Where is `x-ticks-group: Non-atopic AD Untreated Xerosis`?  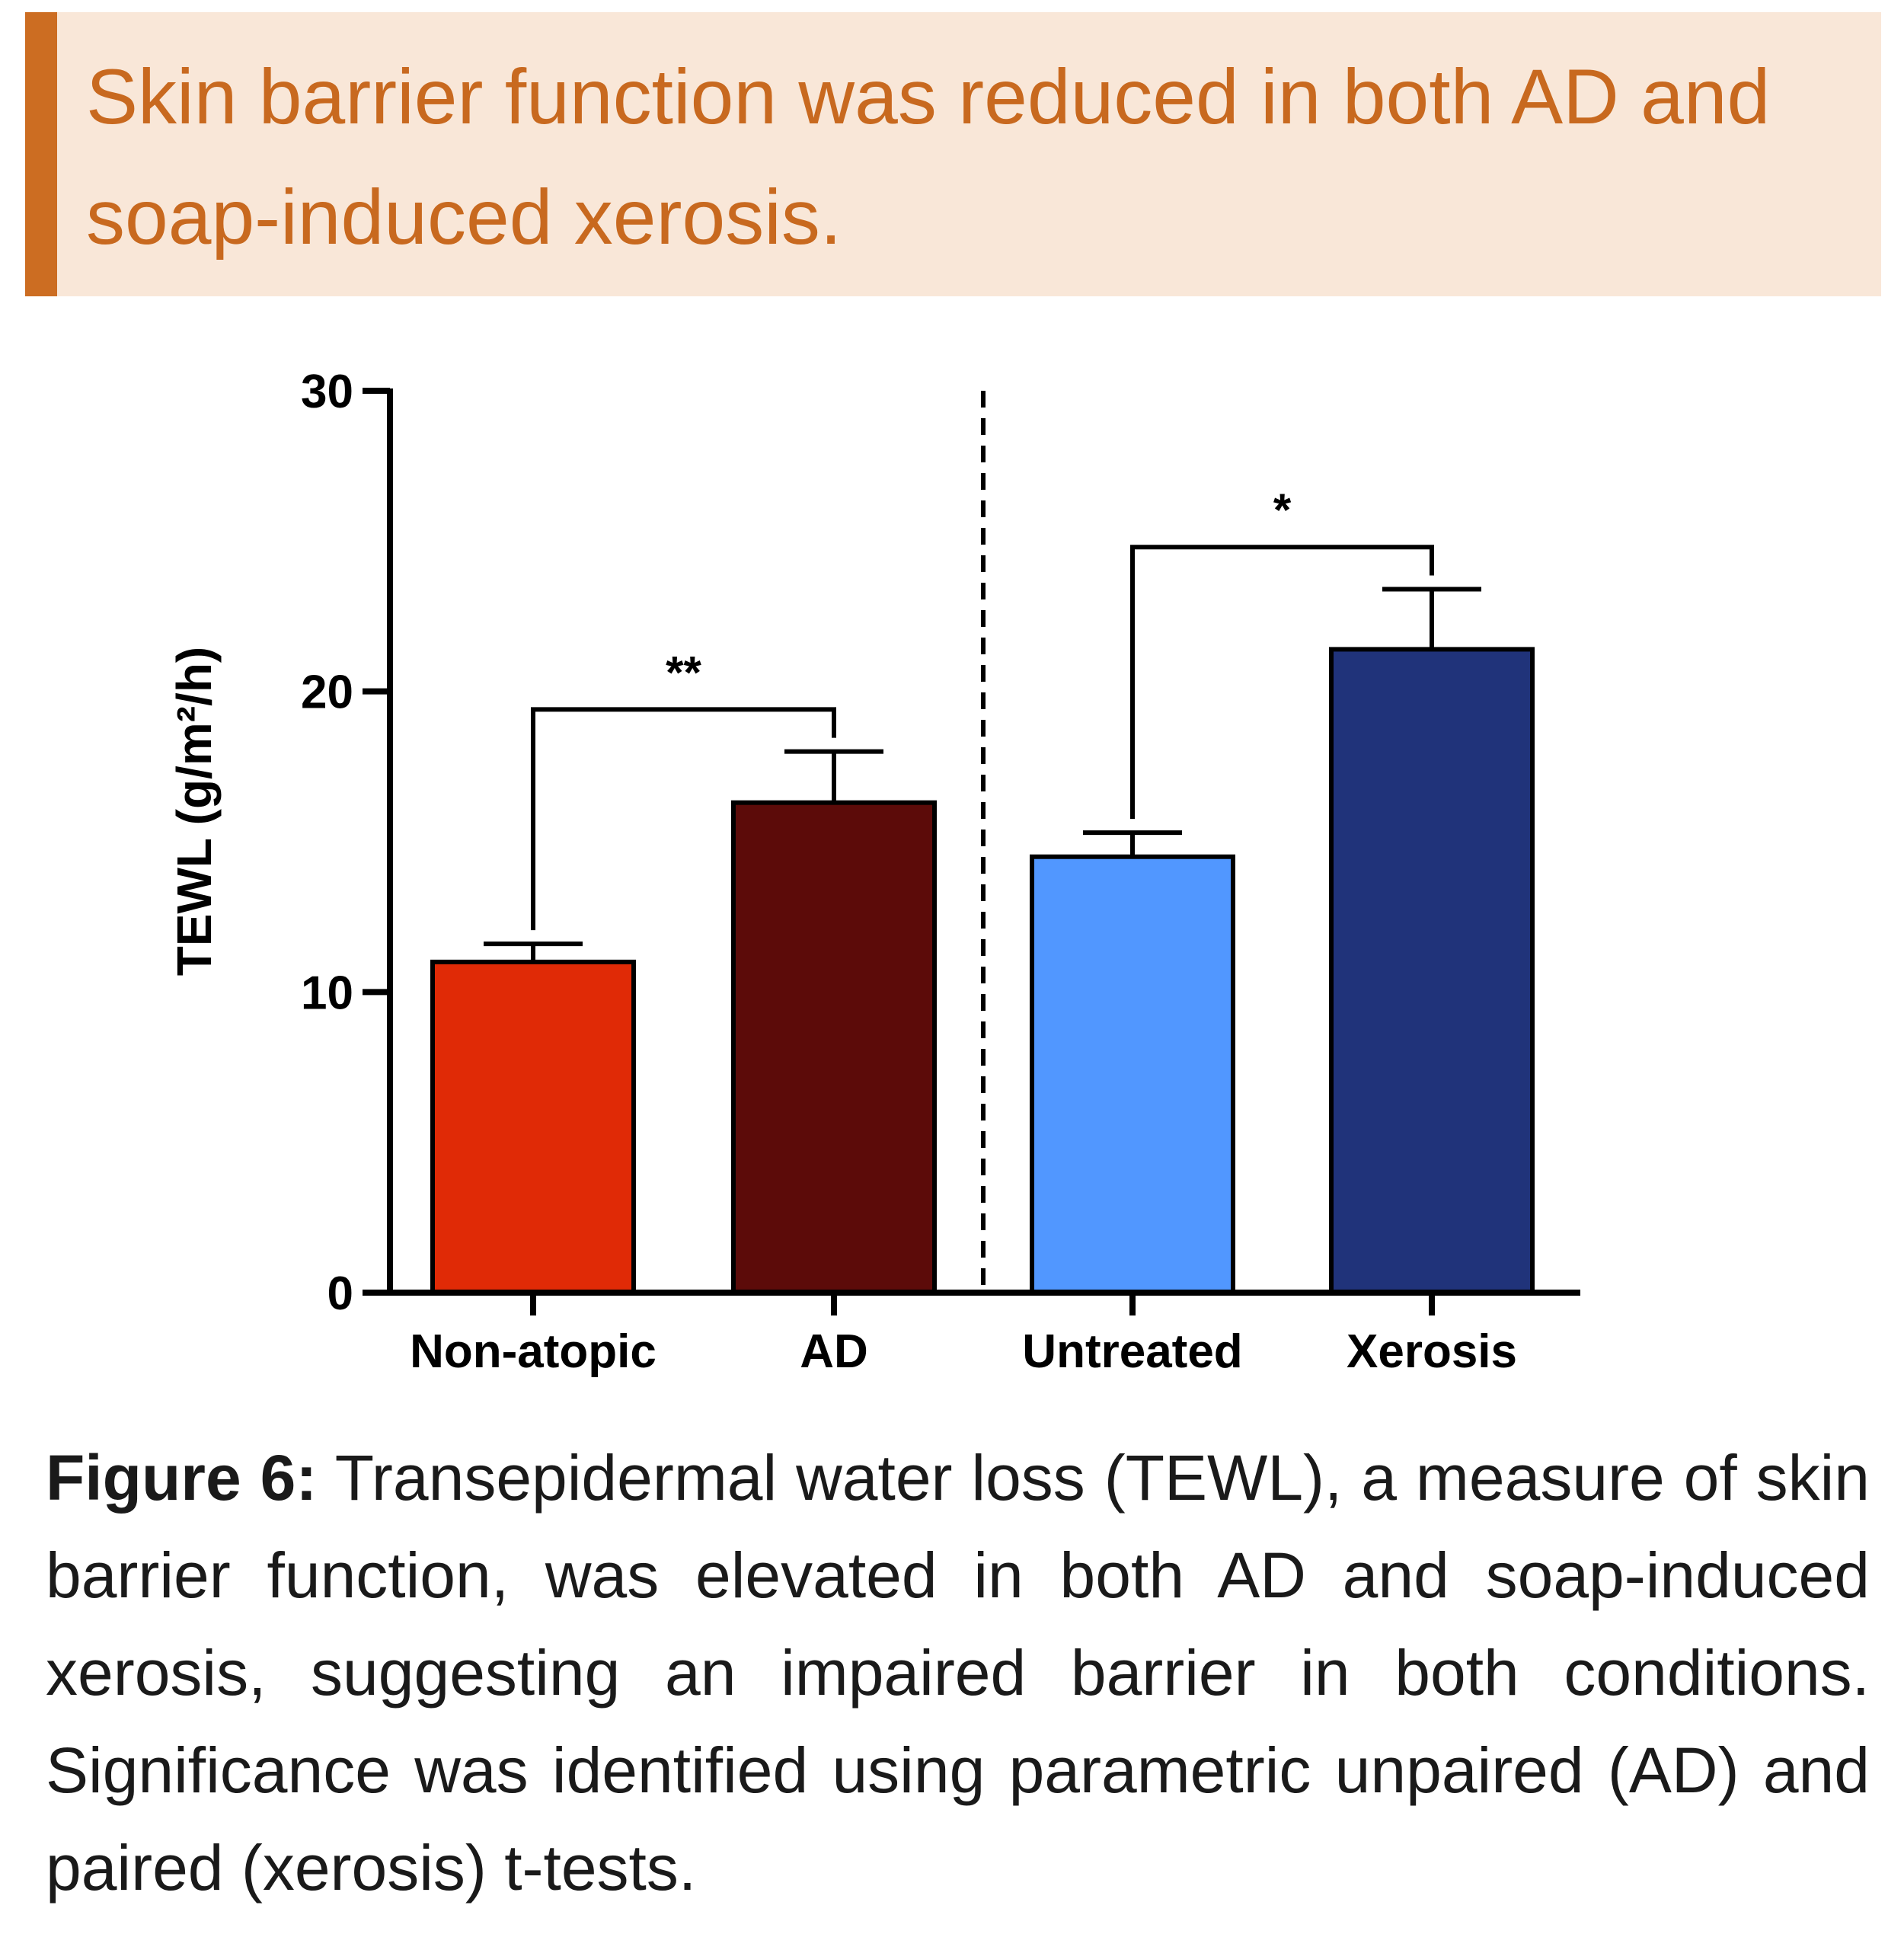 x-ticks-group: Non-atopic AD Untreated Xerosis is located at coordinates (963, 1335).